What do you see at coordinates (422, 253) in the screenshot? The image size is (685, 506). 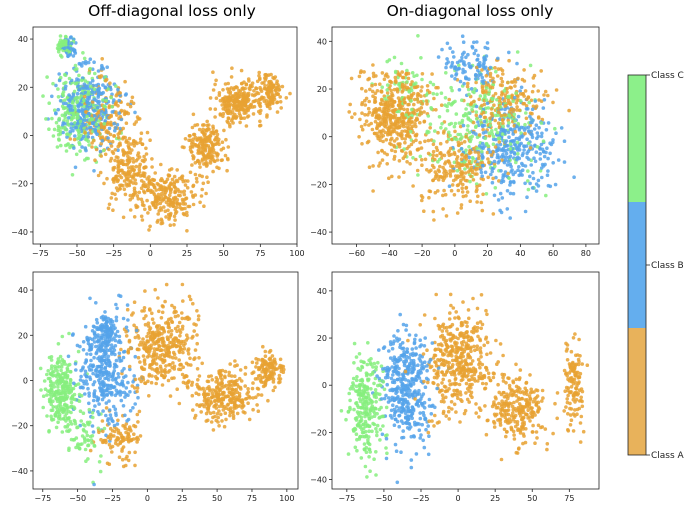 I see `x-tick-label: −20` at bounding box center [422, 253].